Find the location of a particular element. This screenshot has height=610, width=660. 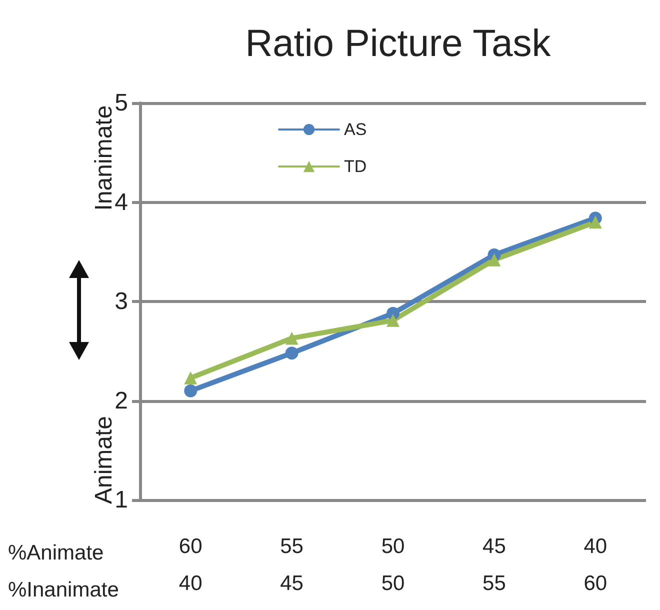

x-tick-label: 40 60 is located at coordinates (596, 565).